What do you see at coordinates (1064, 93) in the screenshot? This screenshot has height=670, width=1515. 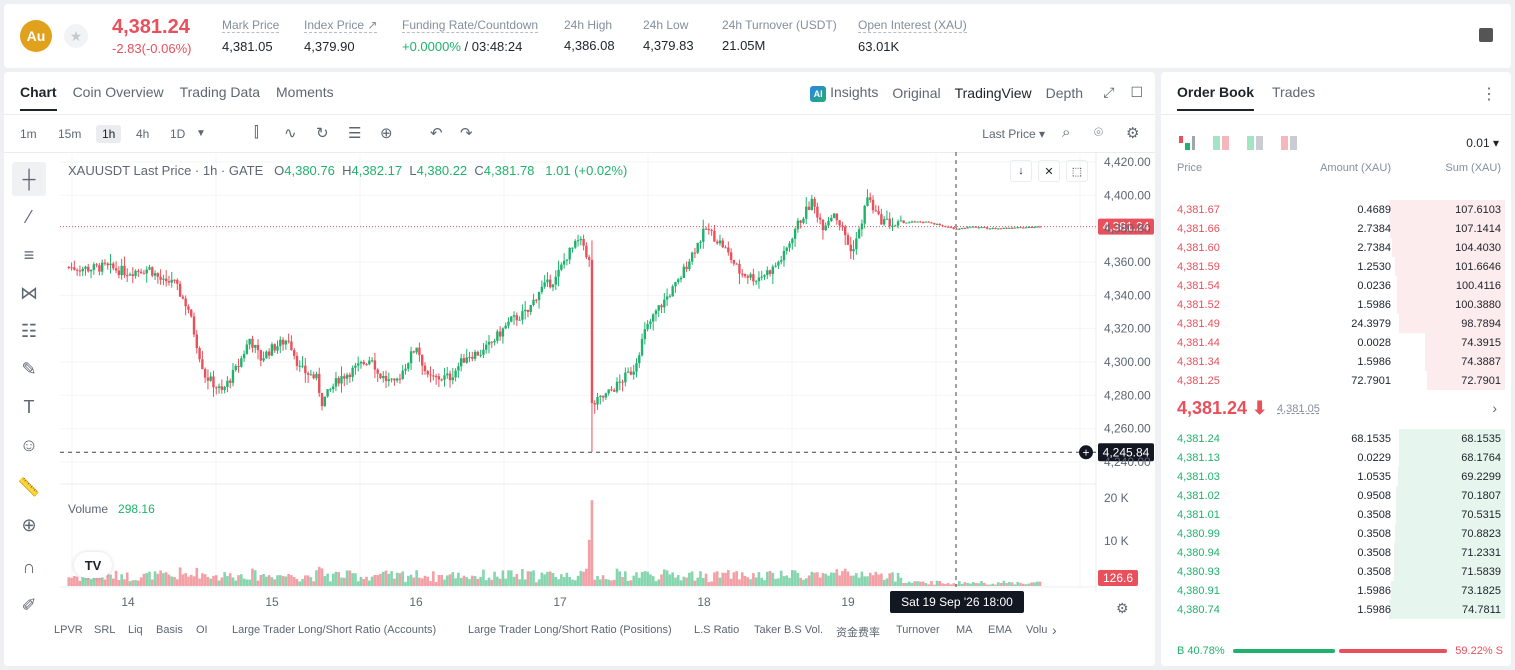 I see `tab-depth: Depth` at bounding box center [1064, 93].